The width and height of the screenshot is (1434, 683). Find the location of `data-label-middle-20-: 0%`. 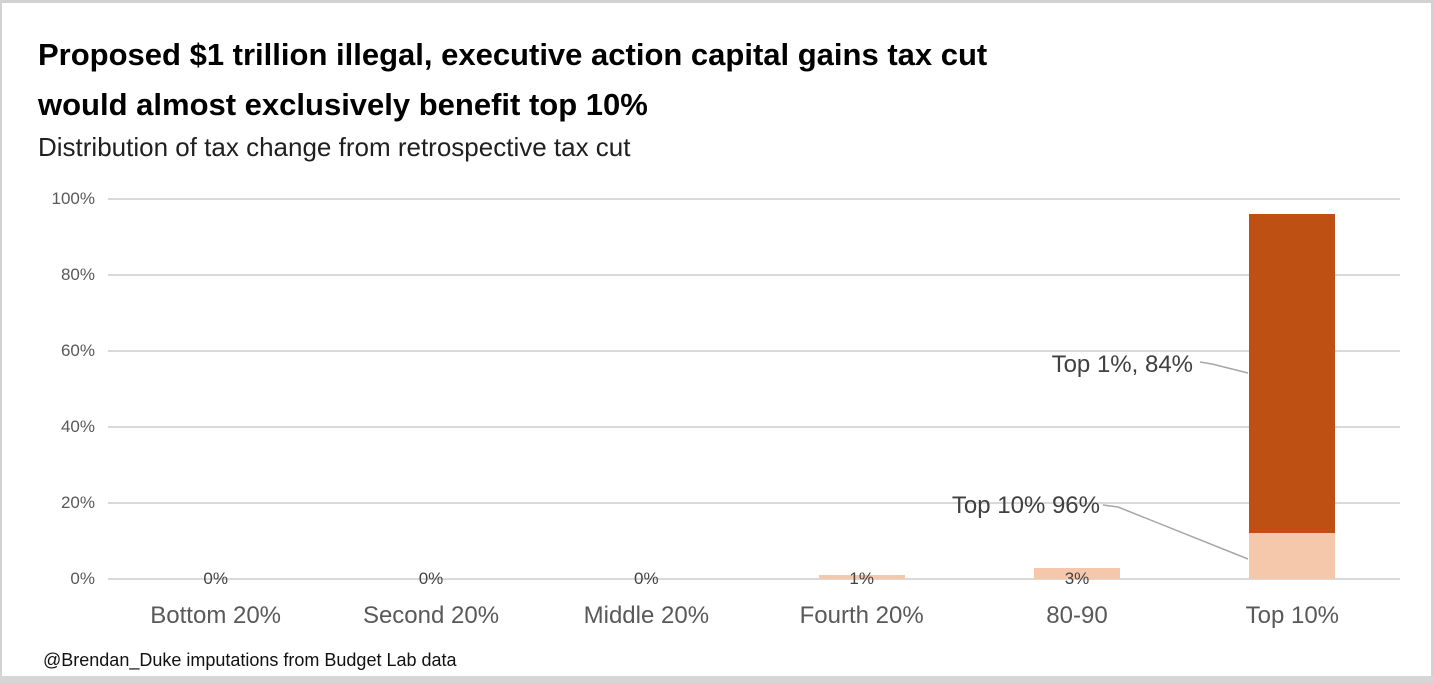

data-label-middle-20-: 0% is located at coordinates (646, 578).